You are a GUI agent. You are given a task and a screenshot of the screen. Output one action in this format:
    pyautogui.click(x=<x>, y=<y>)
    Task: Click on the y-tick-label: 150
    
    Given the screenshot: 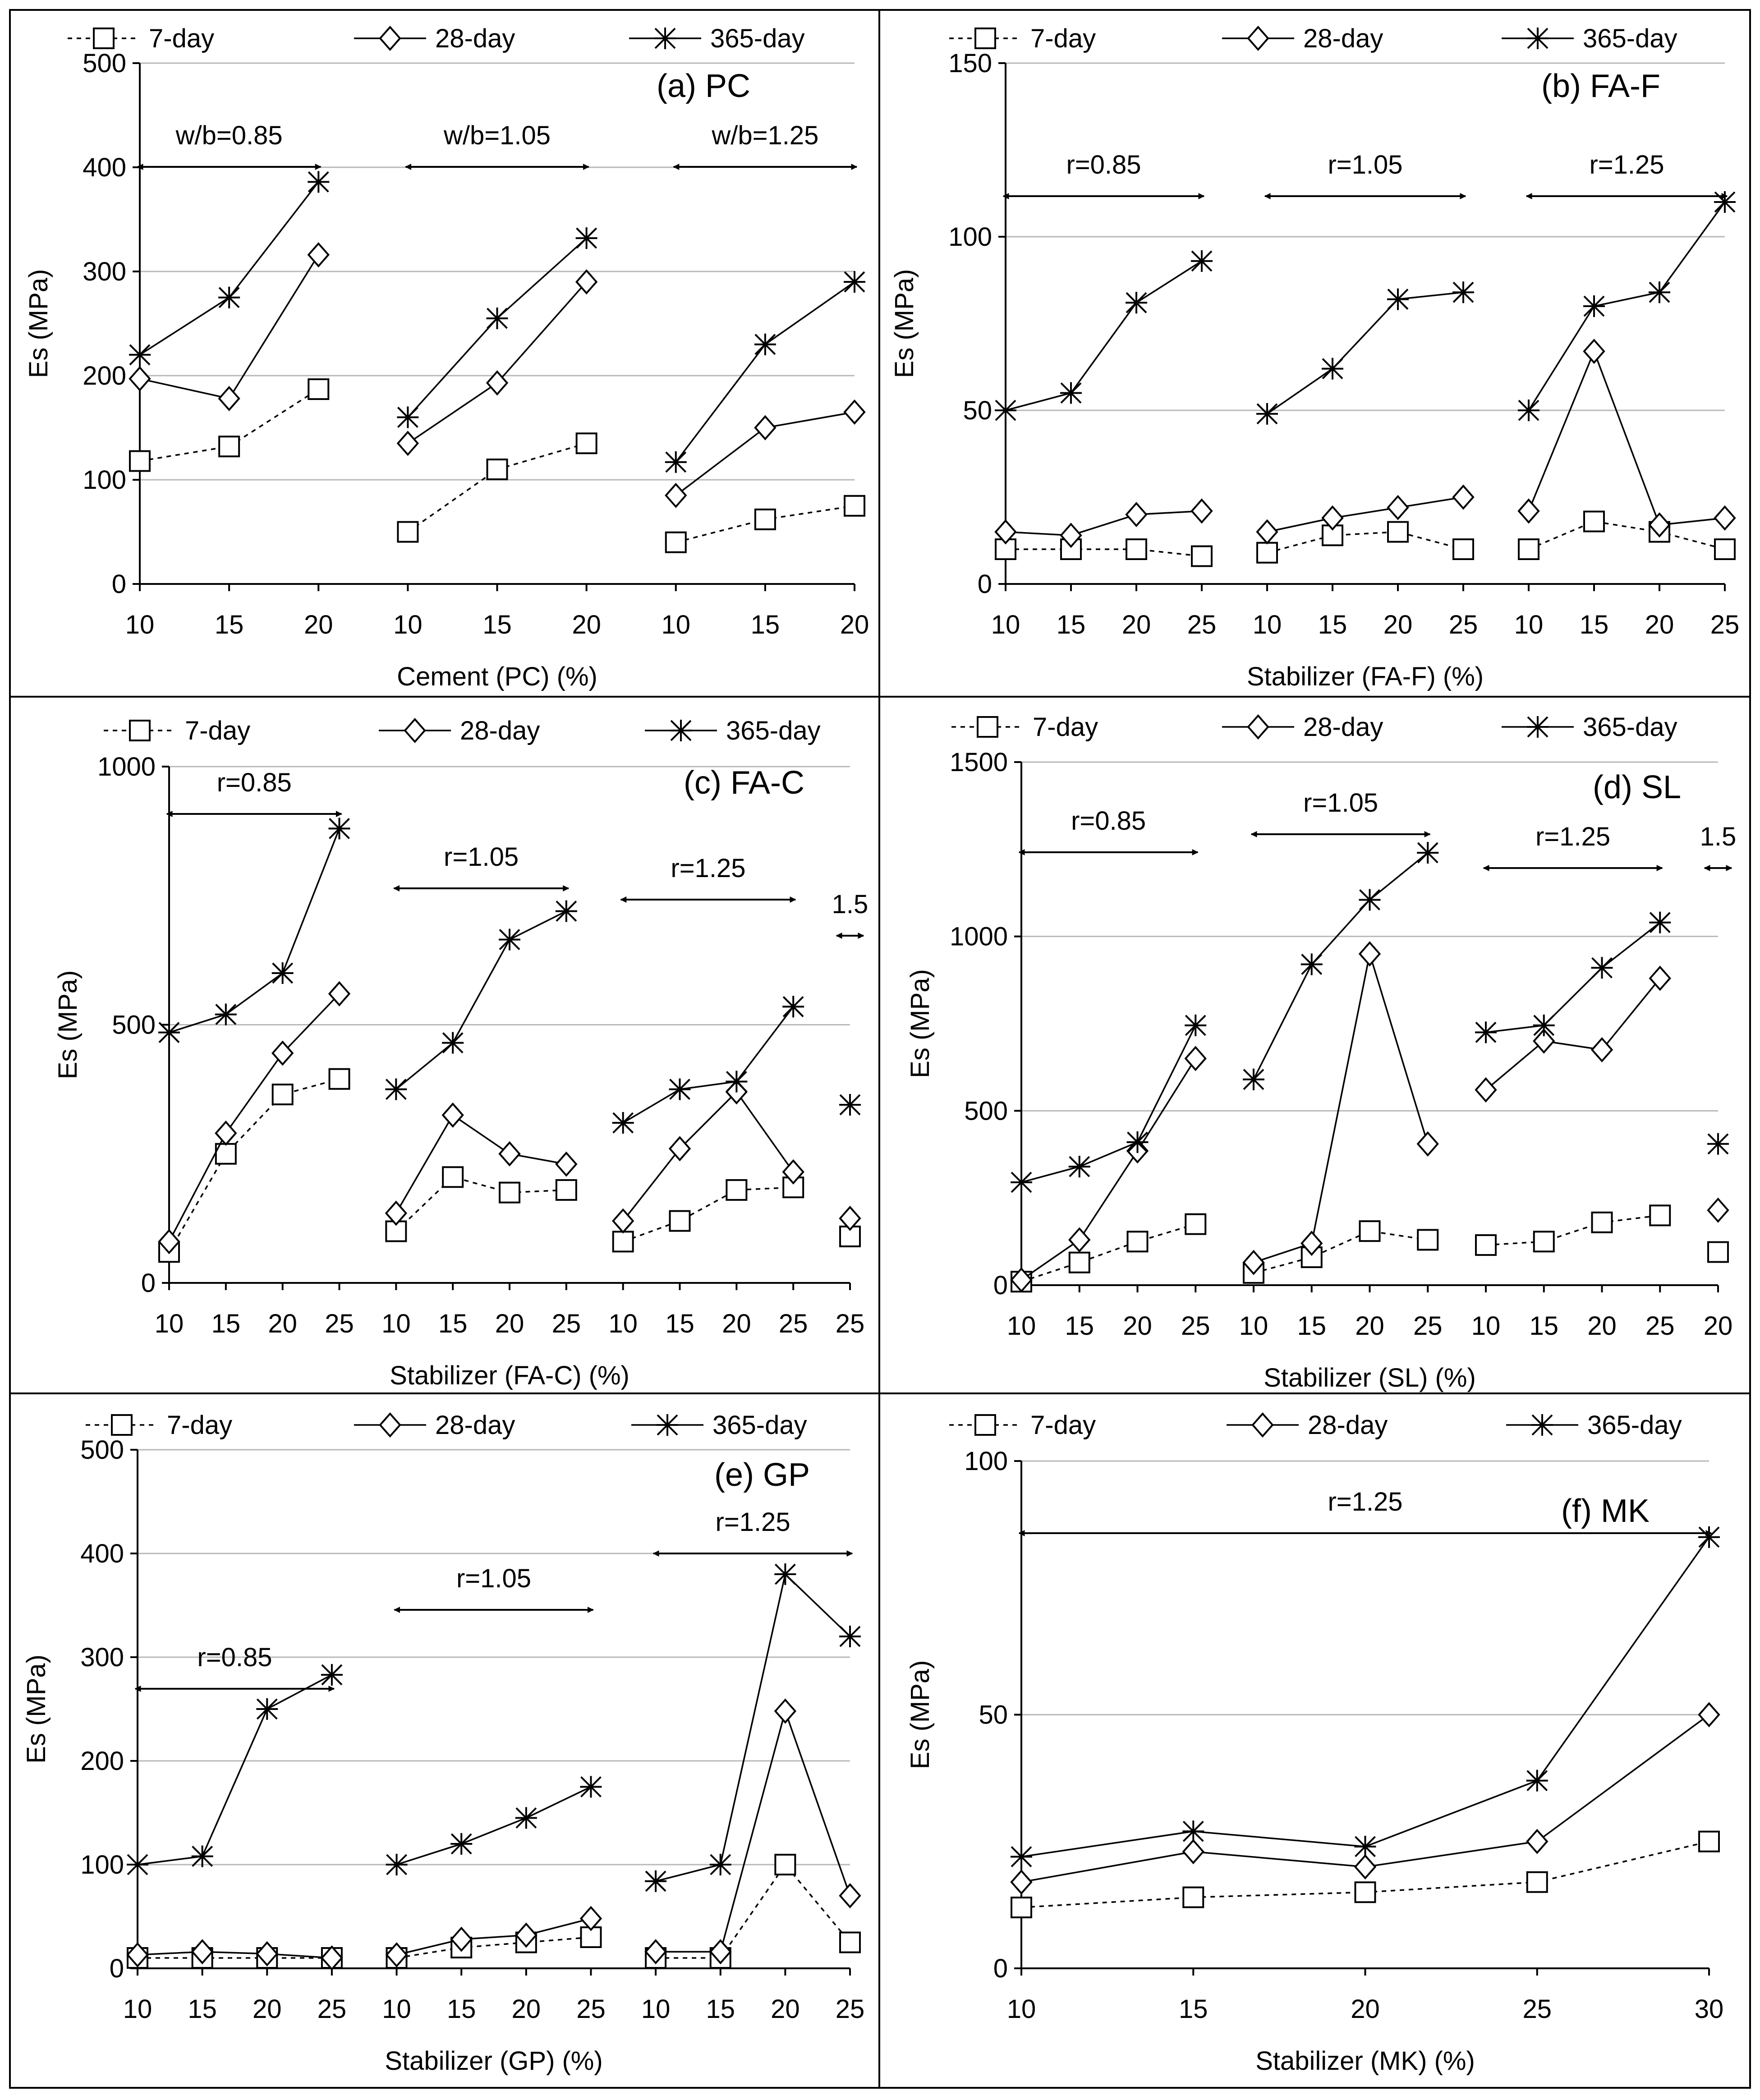 What is the action you would take?
    pyautogui.click(x=970, y=63)
    